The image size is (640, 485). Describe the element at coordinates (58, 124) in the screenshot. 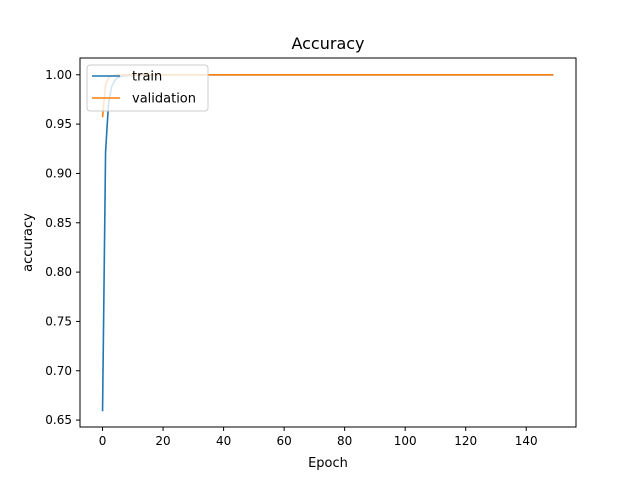

I see `y-tick-label: 0.95` at that location.